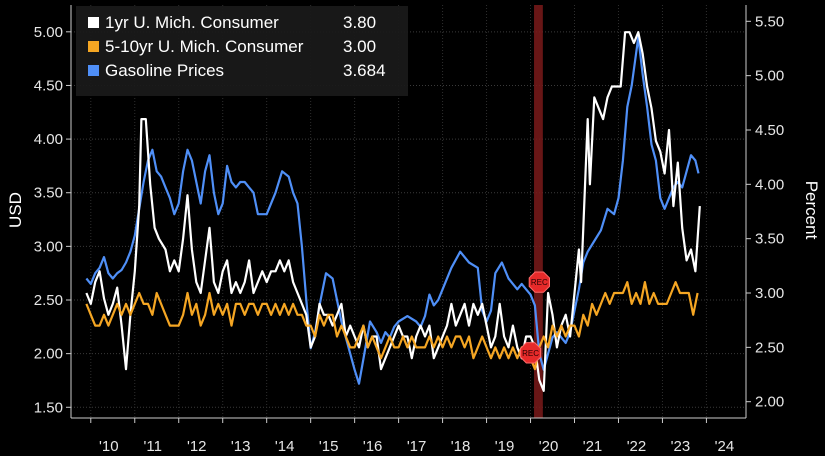 This screenshot has height=456, width=825. Describe the element at coordinates (593, 446) in the screenshot. I see `x-tick-label: '21` at that location.